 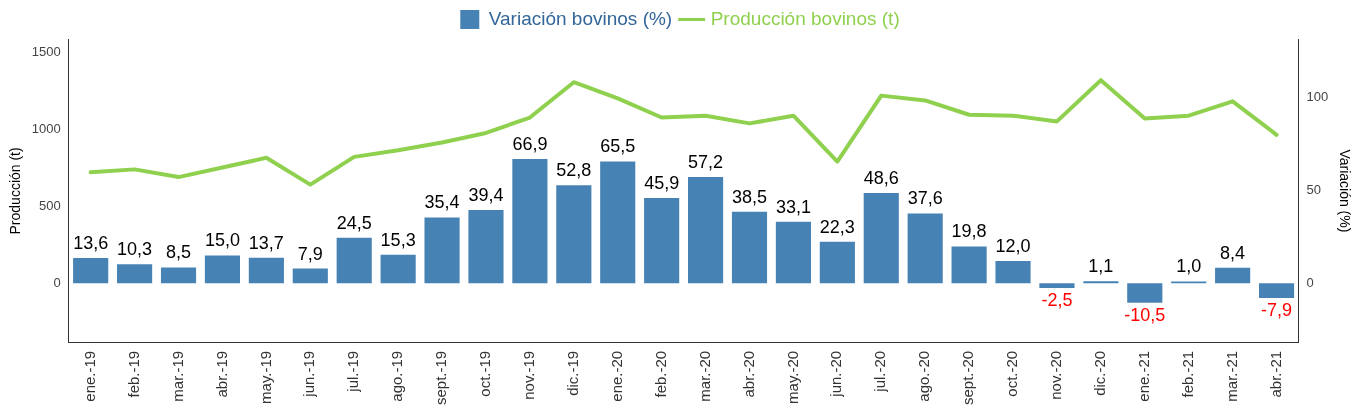 What do you see at coordinates (222, 240) in the screenshot?
I see `data-label: 15,0` at bounding box center [222, 240].